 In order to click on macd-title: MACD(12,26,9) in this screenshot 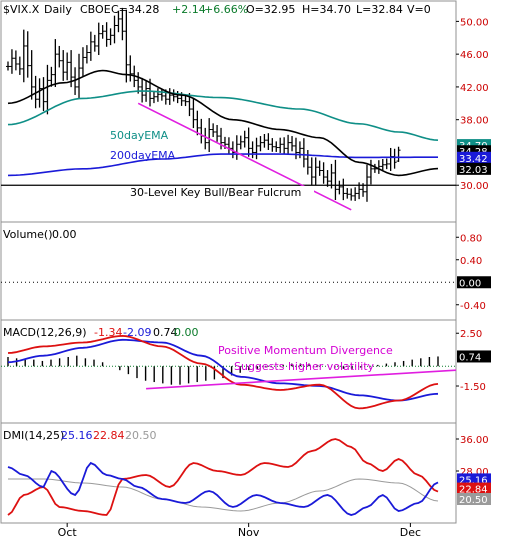, I will do `click(45, 332)`.